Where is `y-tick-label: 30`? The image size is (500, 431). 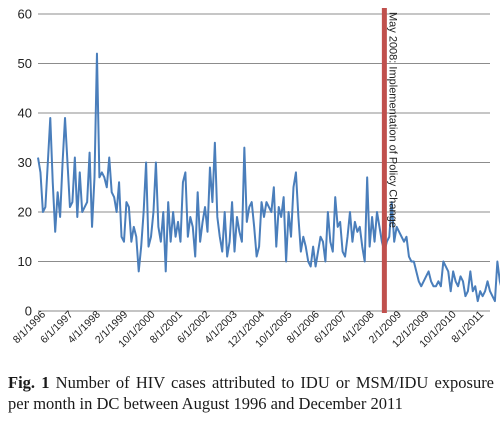 y-tick-label: 30 is located at coordinates (25, 162).